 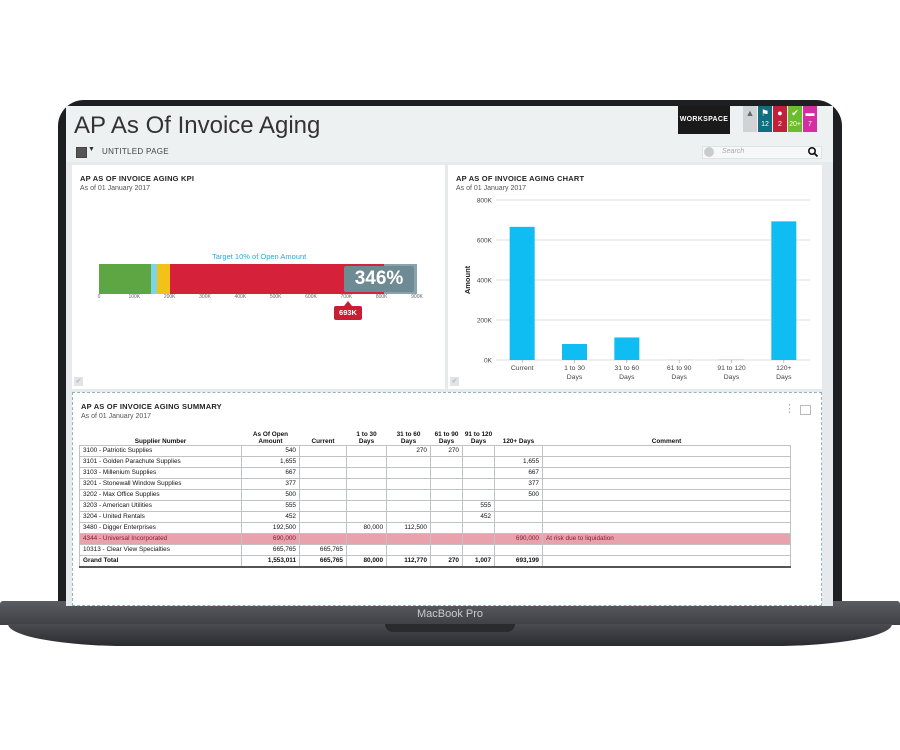 What do you see at coordinates (323, 441) in the screenshot?
I see `column-header: Current` at bounding box center [323, 441].